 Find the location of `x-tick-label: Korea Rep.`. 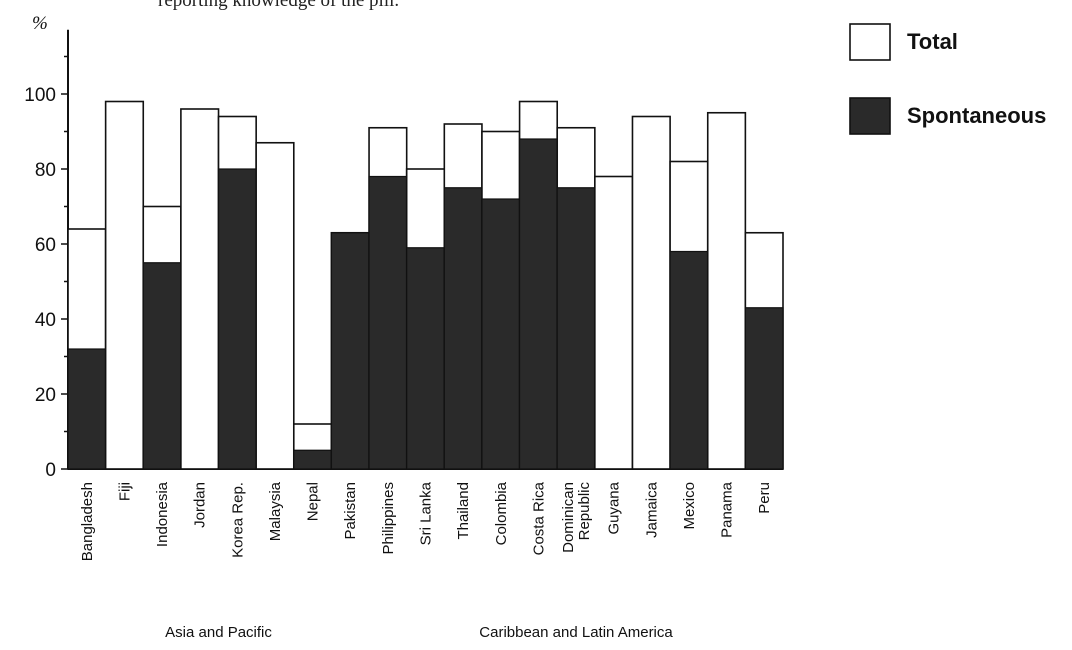

x-tick-label: Korea Rep. is located at coordinates (237, 520).